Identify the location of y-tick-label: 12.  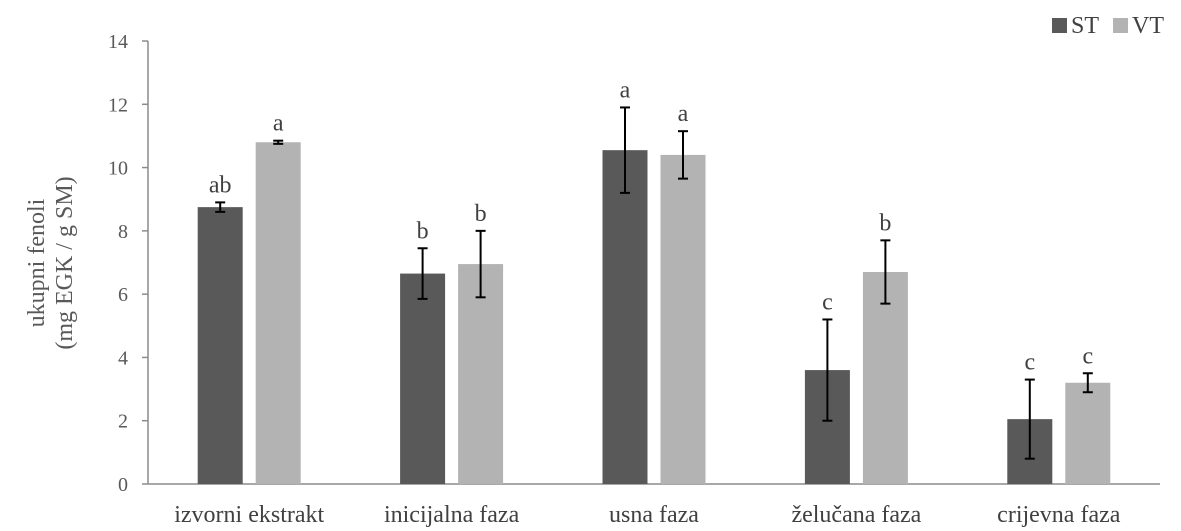
(118, 105).